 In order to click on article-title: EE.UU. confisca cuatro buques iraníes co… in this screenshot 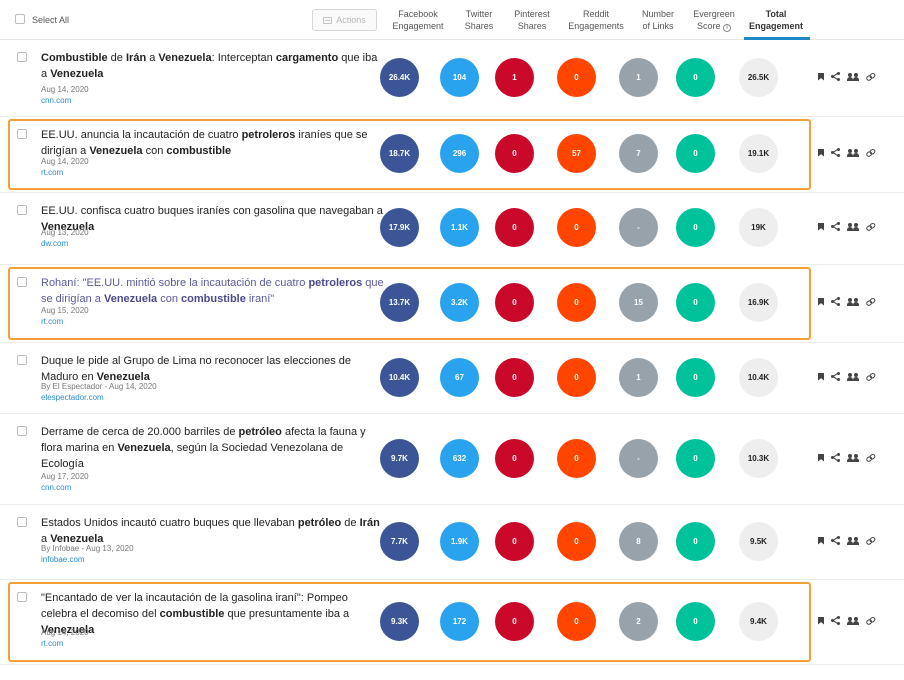, I will do `click(213, 219)`.